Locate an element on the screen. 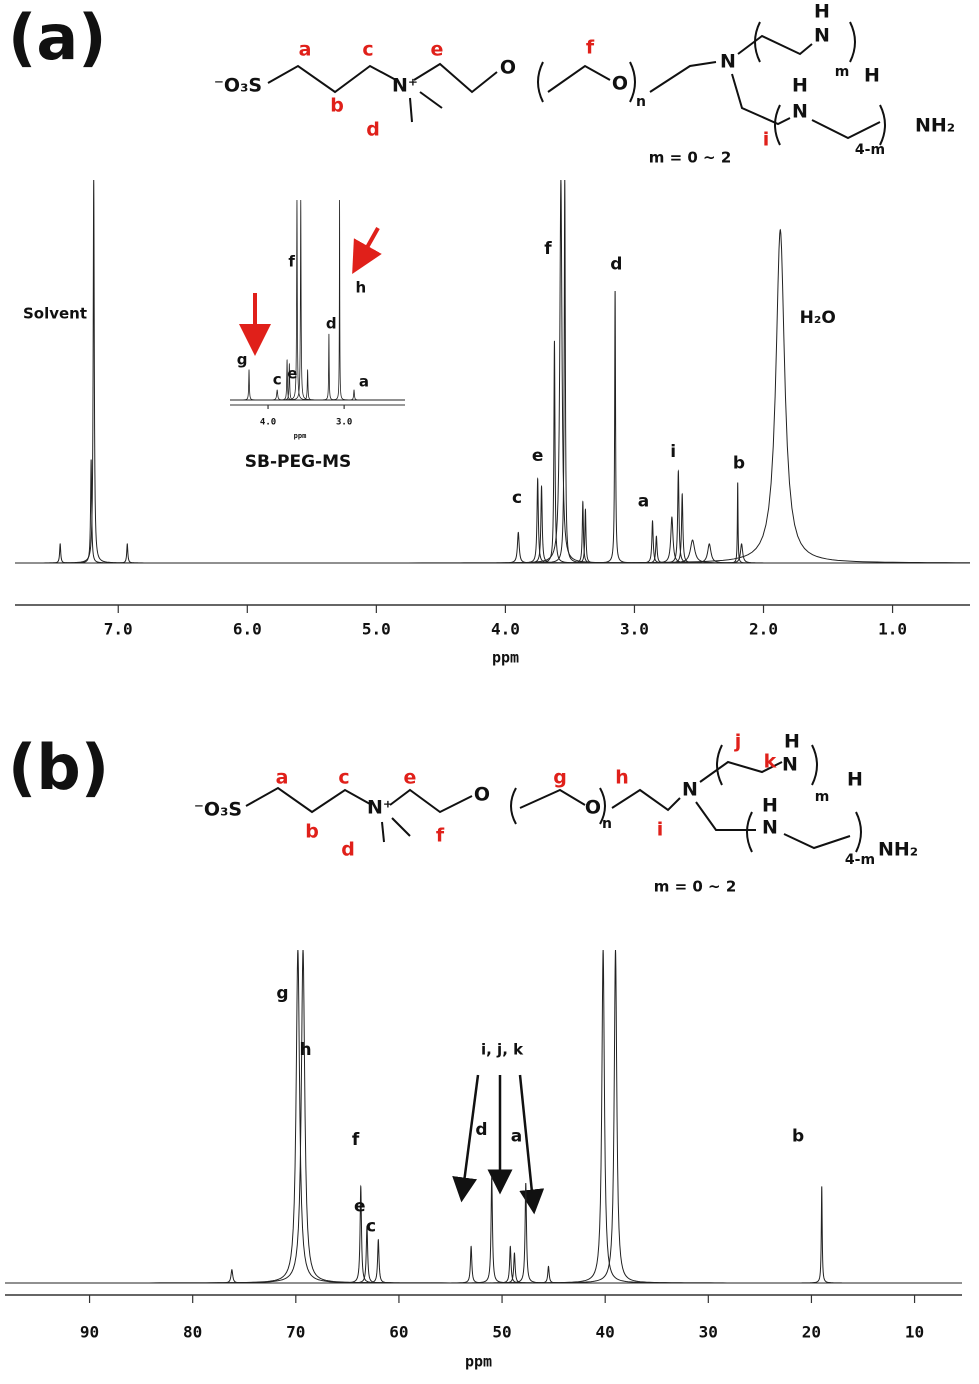  x-tick-label: 4.0 is located at coordinates (505, 629).